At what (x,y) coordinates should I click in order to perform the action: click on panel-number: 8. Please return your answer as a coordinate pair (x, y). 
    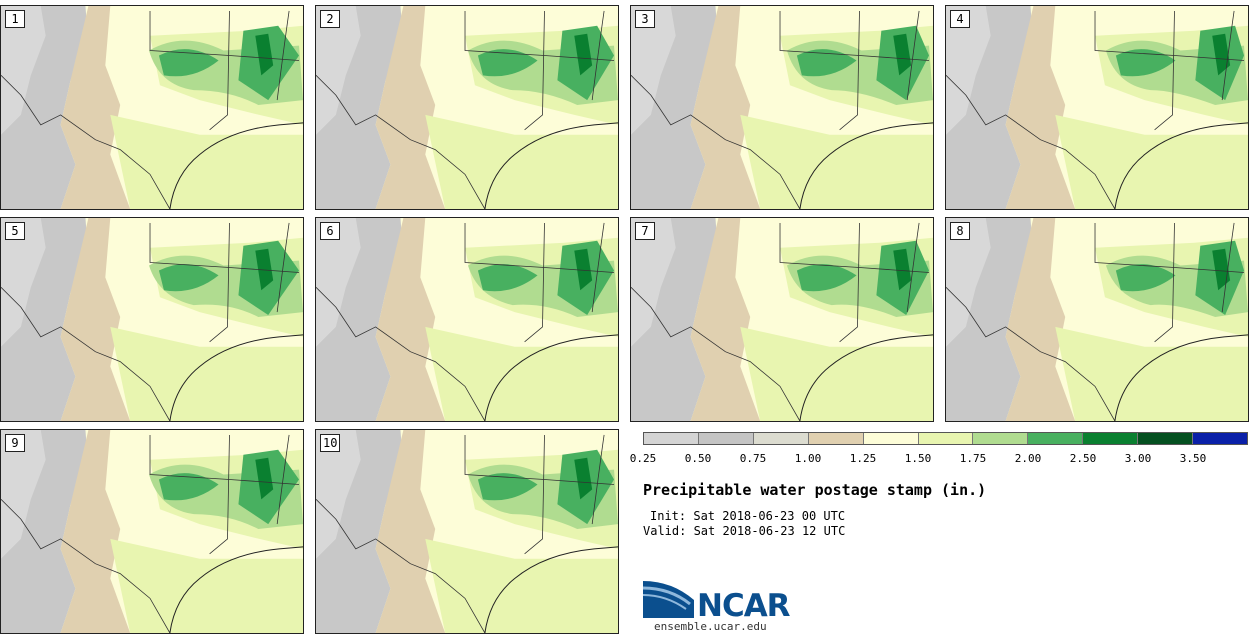
    Looking at the image, I should click on (960, 231).